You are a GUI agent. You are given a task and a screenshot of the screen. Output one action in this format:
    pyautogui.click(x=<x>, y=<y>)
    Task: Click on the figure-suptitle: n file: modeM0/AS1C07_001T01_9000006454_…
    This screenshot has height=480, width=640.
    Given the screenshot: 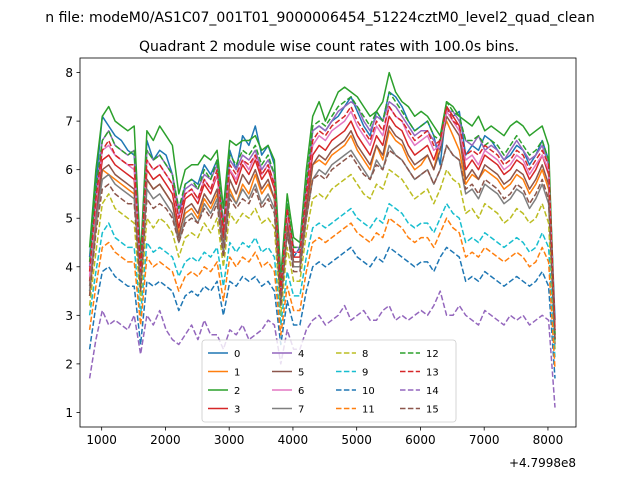 What is the action you would take?
    pyautogui.click(x=319, y=18)
    